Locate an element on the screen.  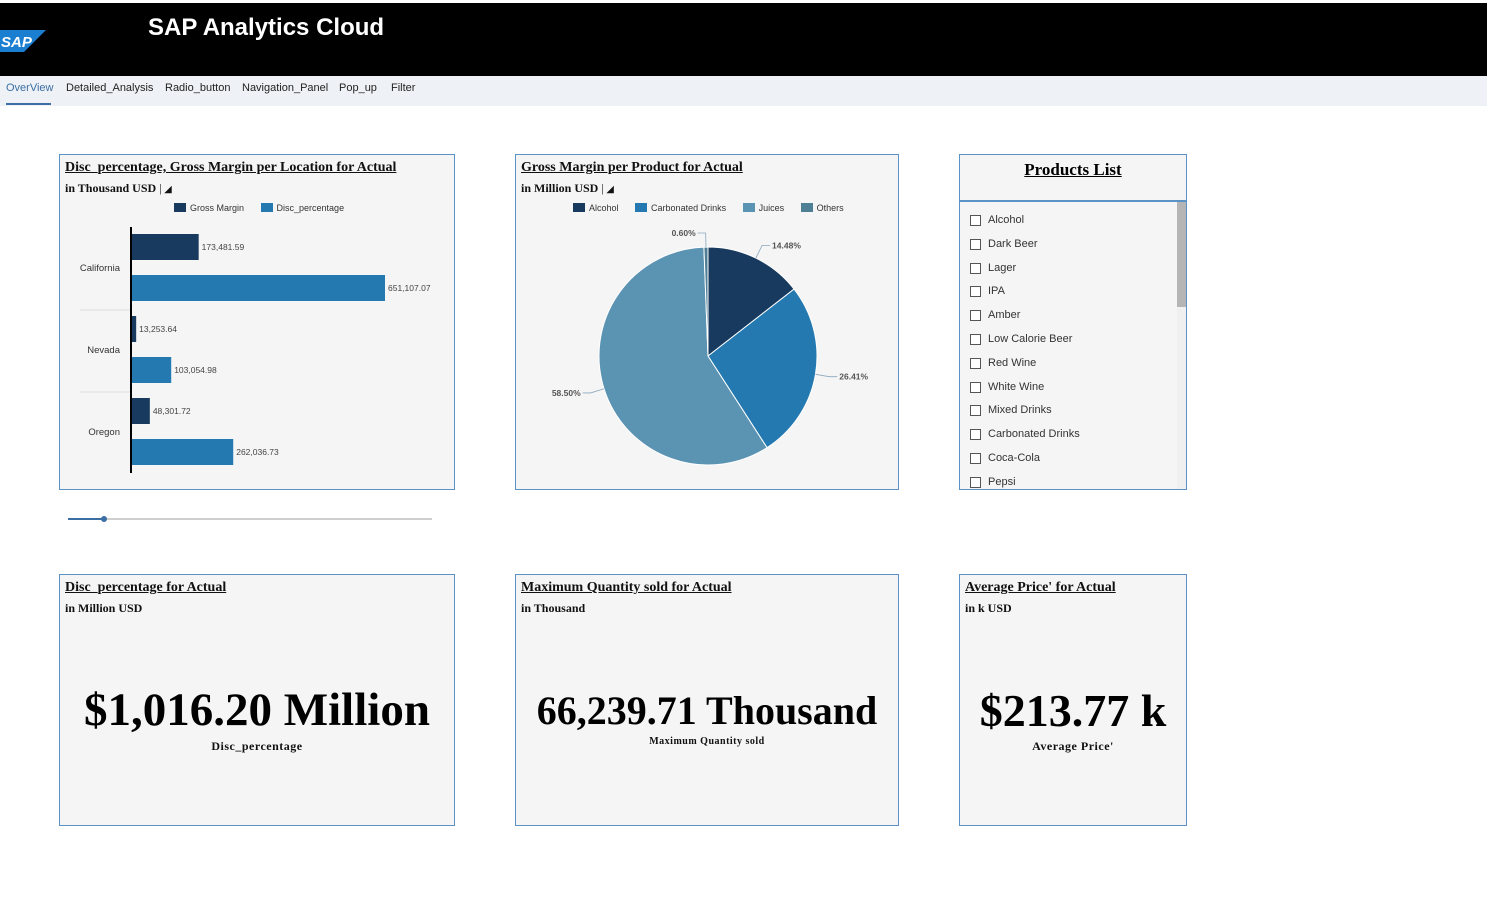
kpi-title: Average Price' for Actual is located at coordinates (1040, 587).